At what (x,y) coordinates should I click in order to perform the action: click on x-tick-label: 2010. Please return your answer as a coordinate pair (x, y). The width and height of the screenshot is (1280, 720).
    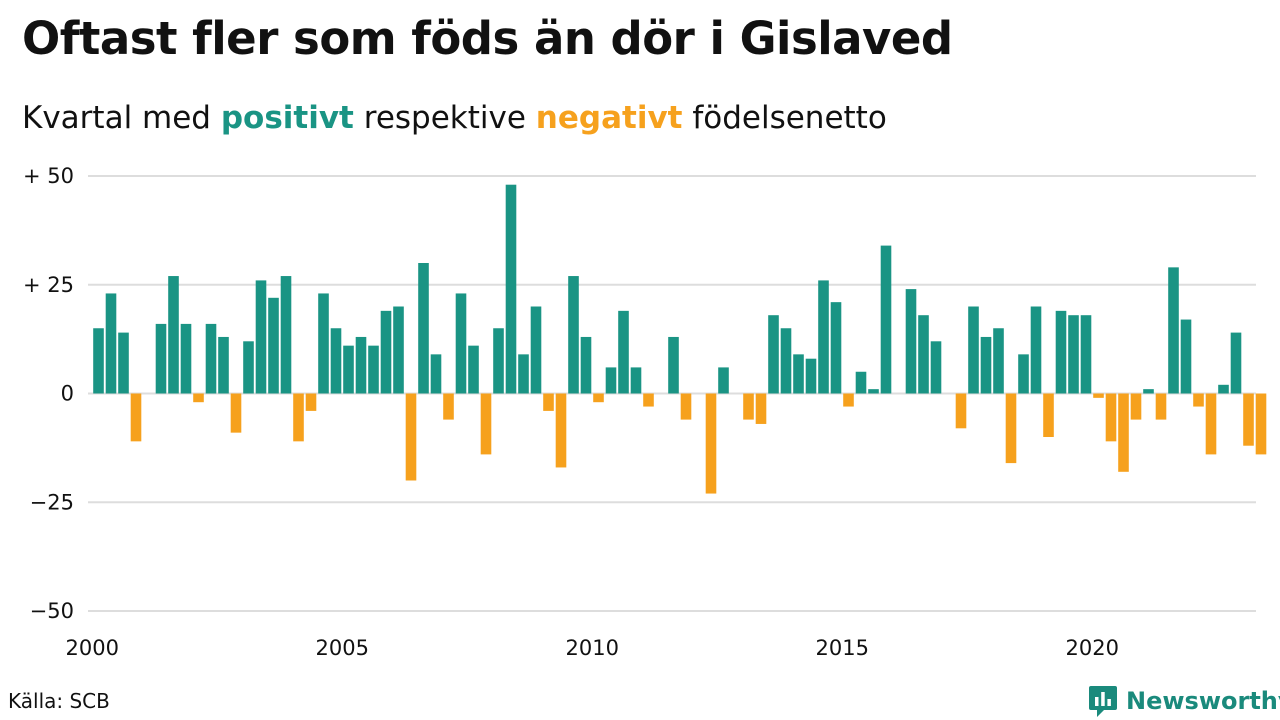
    Looking at the image, I should click on (592, 648).